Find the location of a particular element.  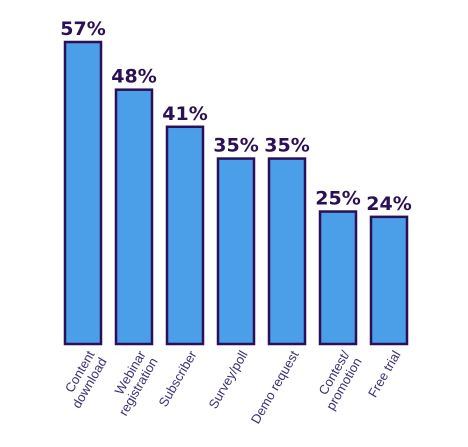

value-label-2: 41% is located at coordinates (184, 114).